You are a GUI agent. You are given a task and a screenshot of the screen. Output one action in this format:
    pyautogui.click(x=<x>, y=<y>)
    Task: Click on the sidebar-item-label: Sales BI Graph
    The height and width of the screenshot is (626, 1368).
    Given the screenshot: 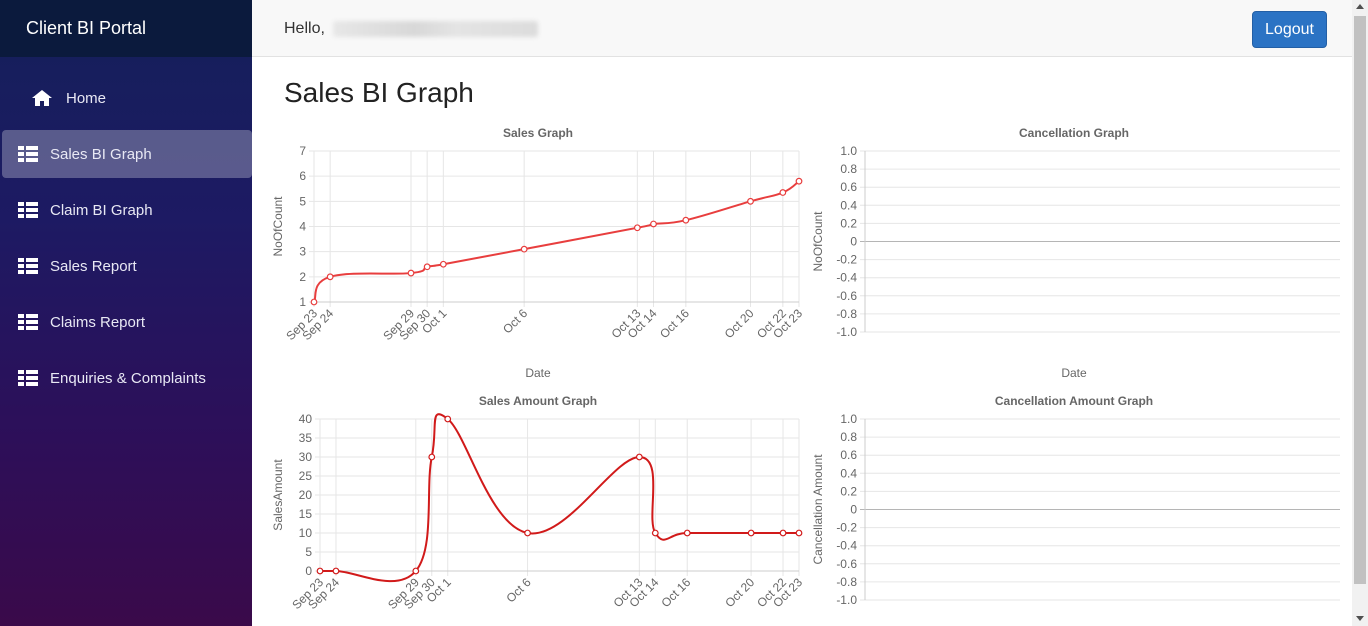 What is the action you would take?
    pyautogui.click(x=101, y=154)
    